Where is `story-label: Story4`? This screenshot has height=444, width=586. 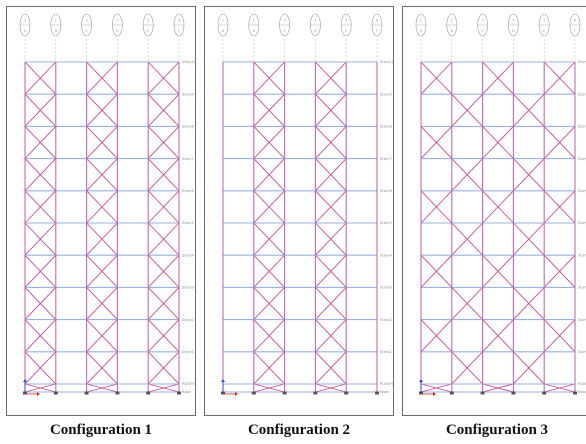 story-label: Story4 is located at coordinates (582, 255).